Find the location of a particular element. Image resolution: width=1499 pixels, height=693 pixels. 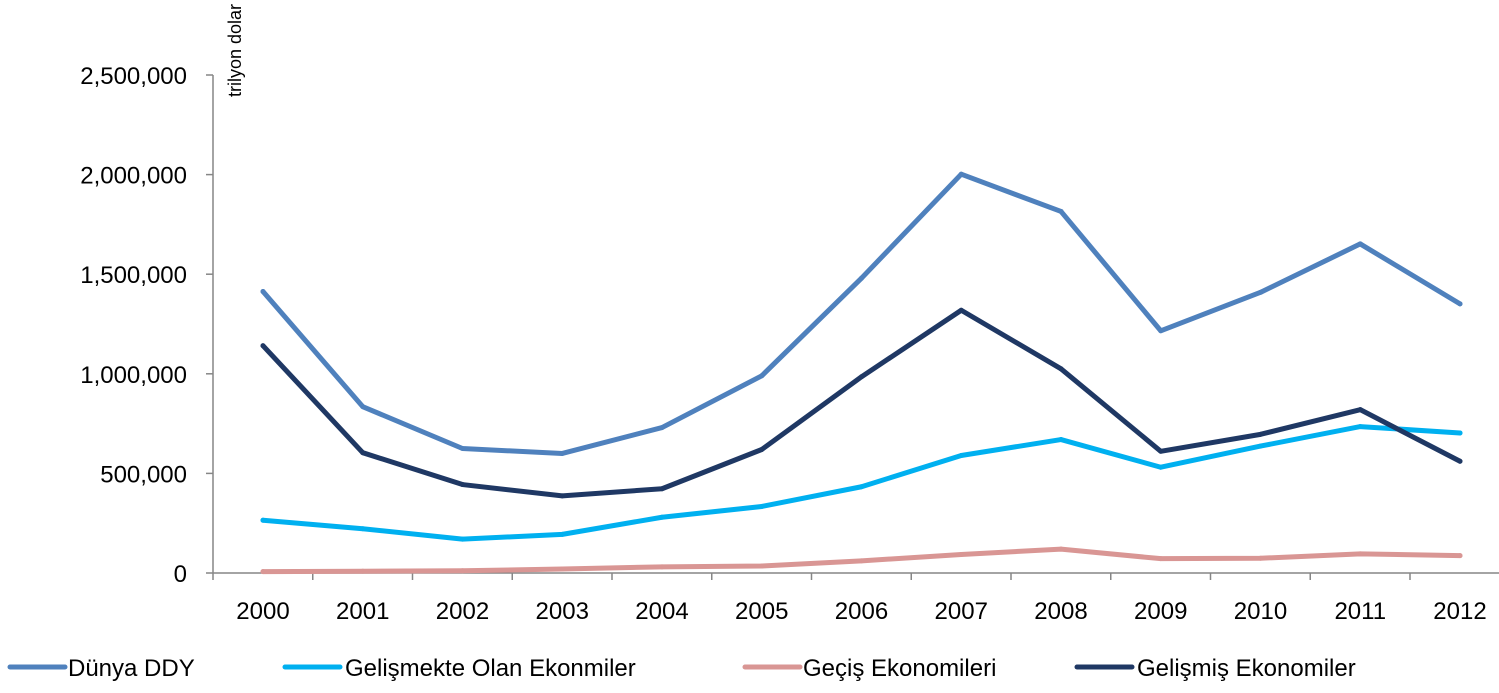

x-tick-label: 2005 is located at coordinates (761, 611).